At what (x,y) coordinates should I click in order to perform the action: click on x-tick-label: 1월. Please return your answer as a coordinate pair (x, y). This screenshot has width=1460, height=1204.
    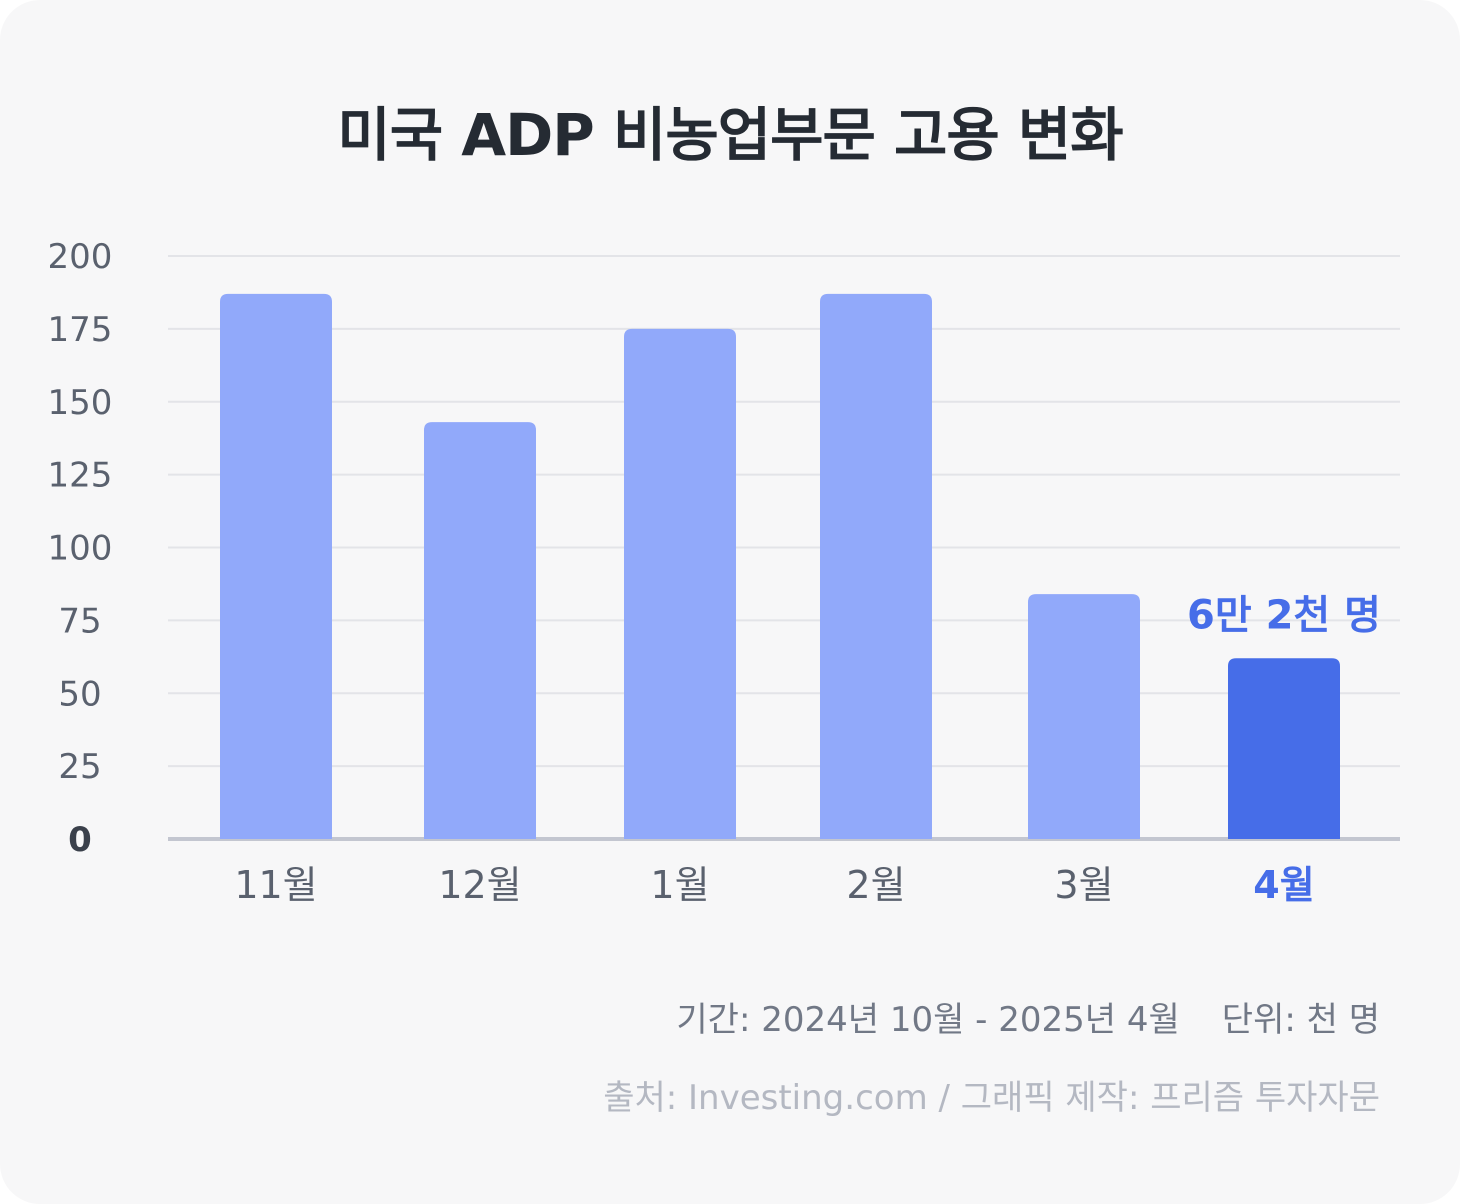
    Looking at the image, I should click on (679, 885).